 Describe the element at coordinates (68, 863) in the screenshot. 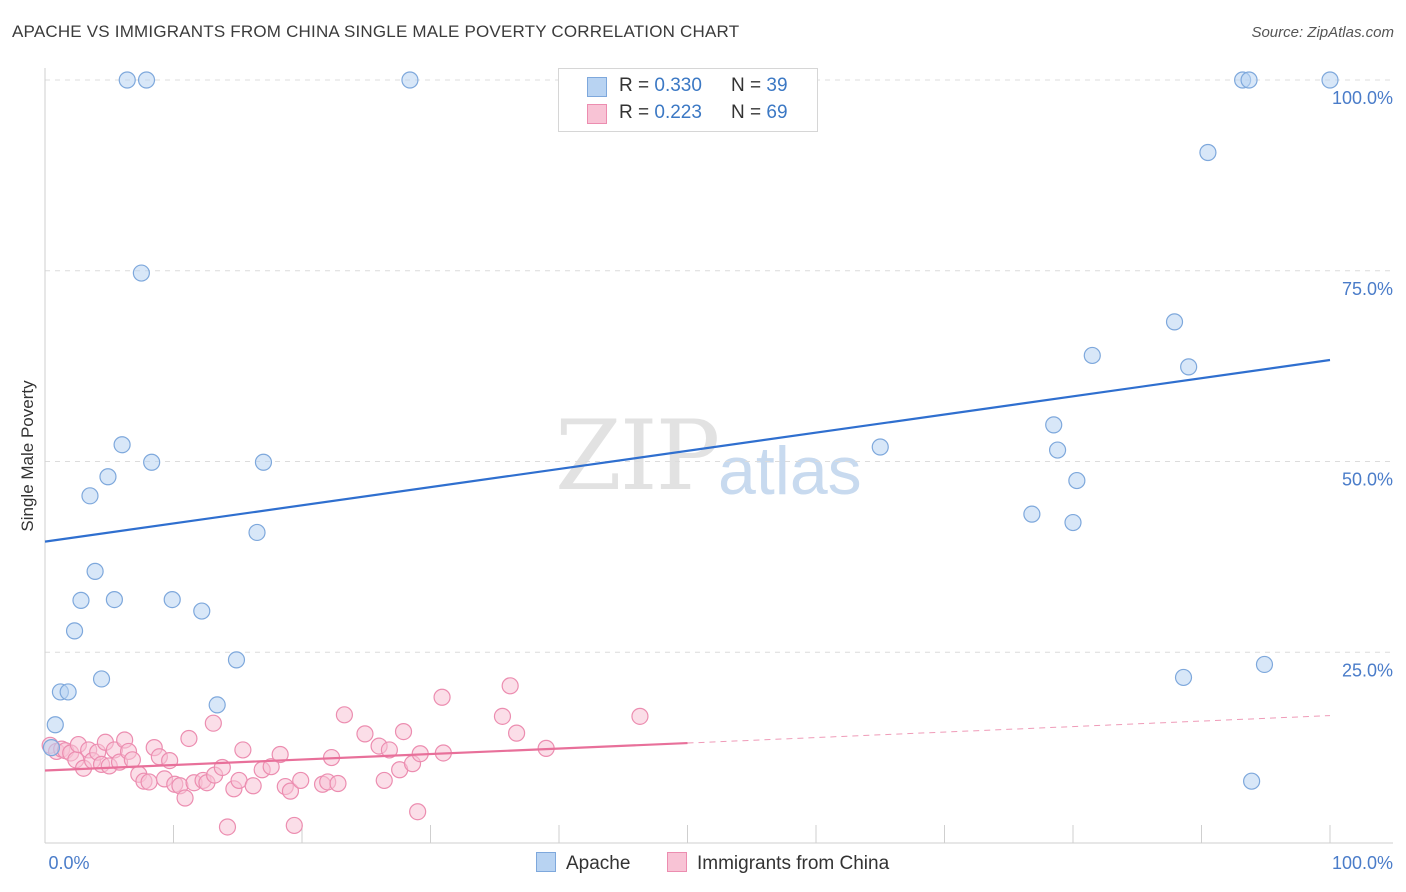

I see `x-tick-label-min: 0.0%` at that location.